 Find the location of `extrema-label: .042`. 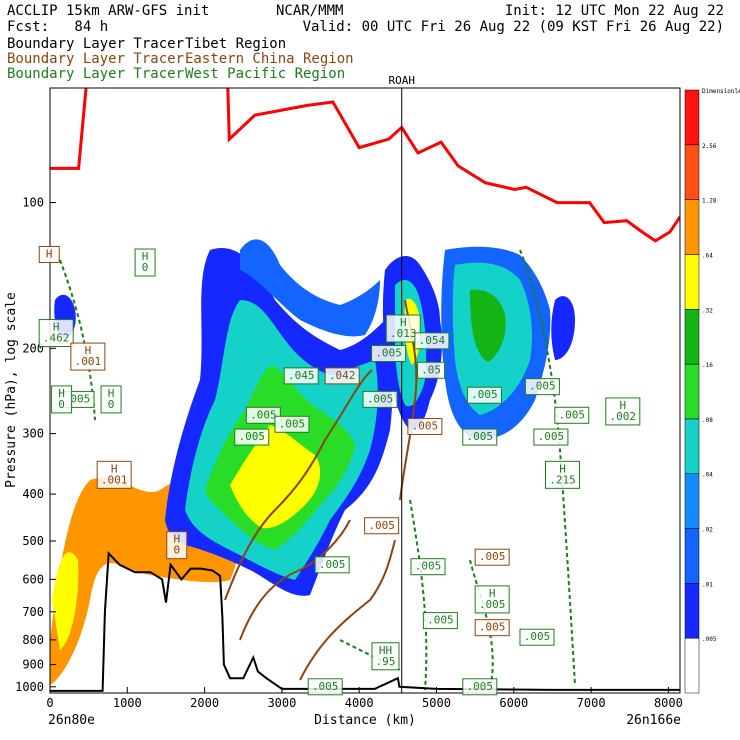

extrema-label: .042 is located at coordinates (342, 376).